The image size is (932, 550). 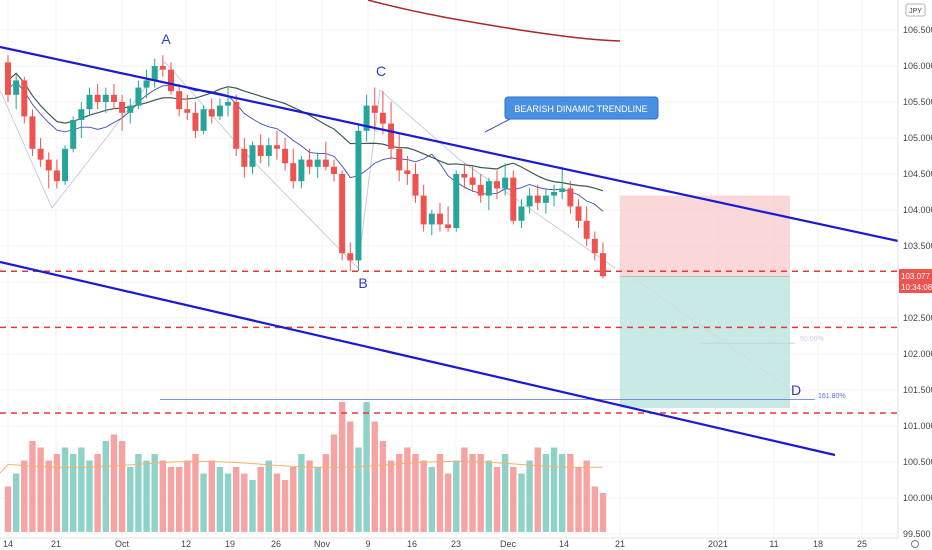 What do you see at coordinates (122, 544) in the screenshot?
I see `time-tick-label: Oct` at bounding box center [122, 544].